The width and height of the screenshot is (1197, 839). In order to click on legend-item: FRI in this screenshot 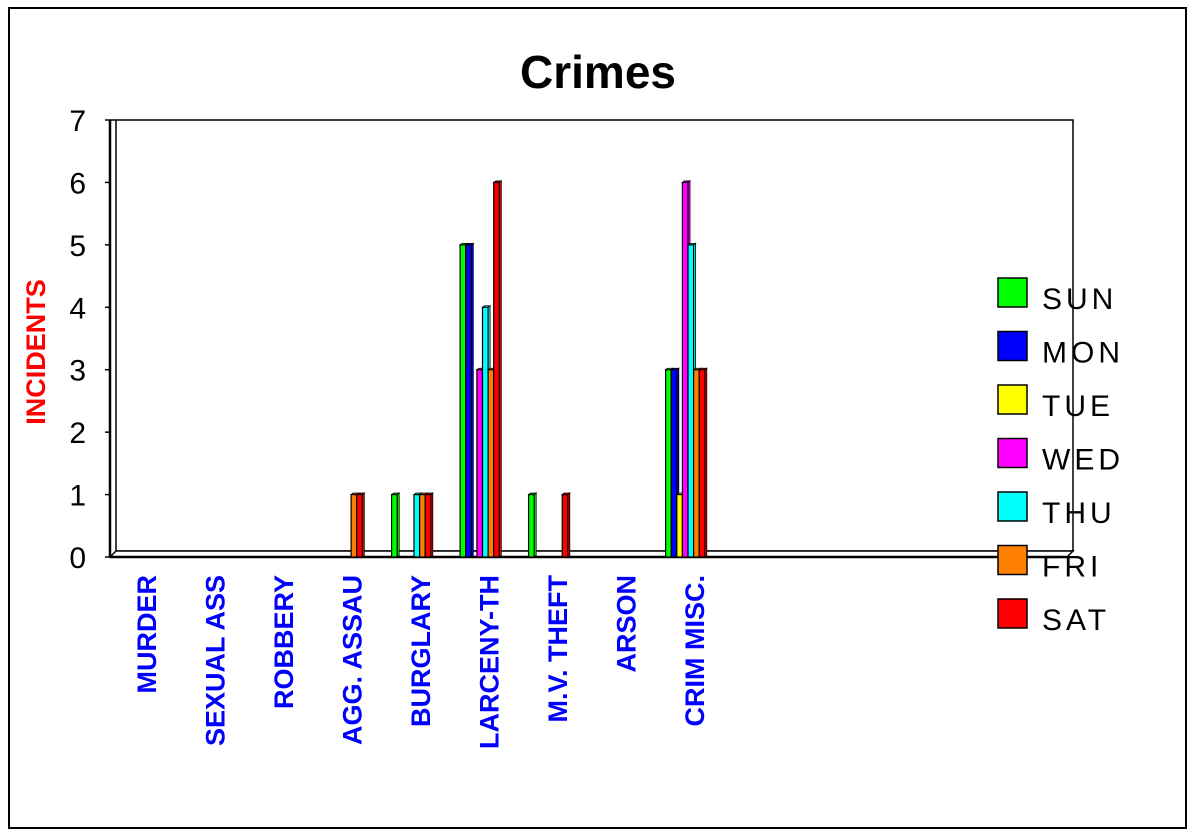, I will do `click(1049, 564)`.